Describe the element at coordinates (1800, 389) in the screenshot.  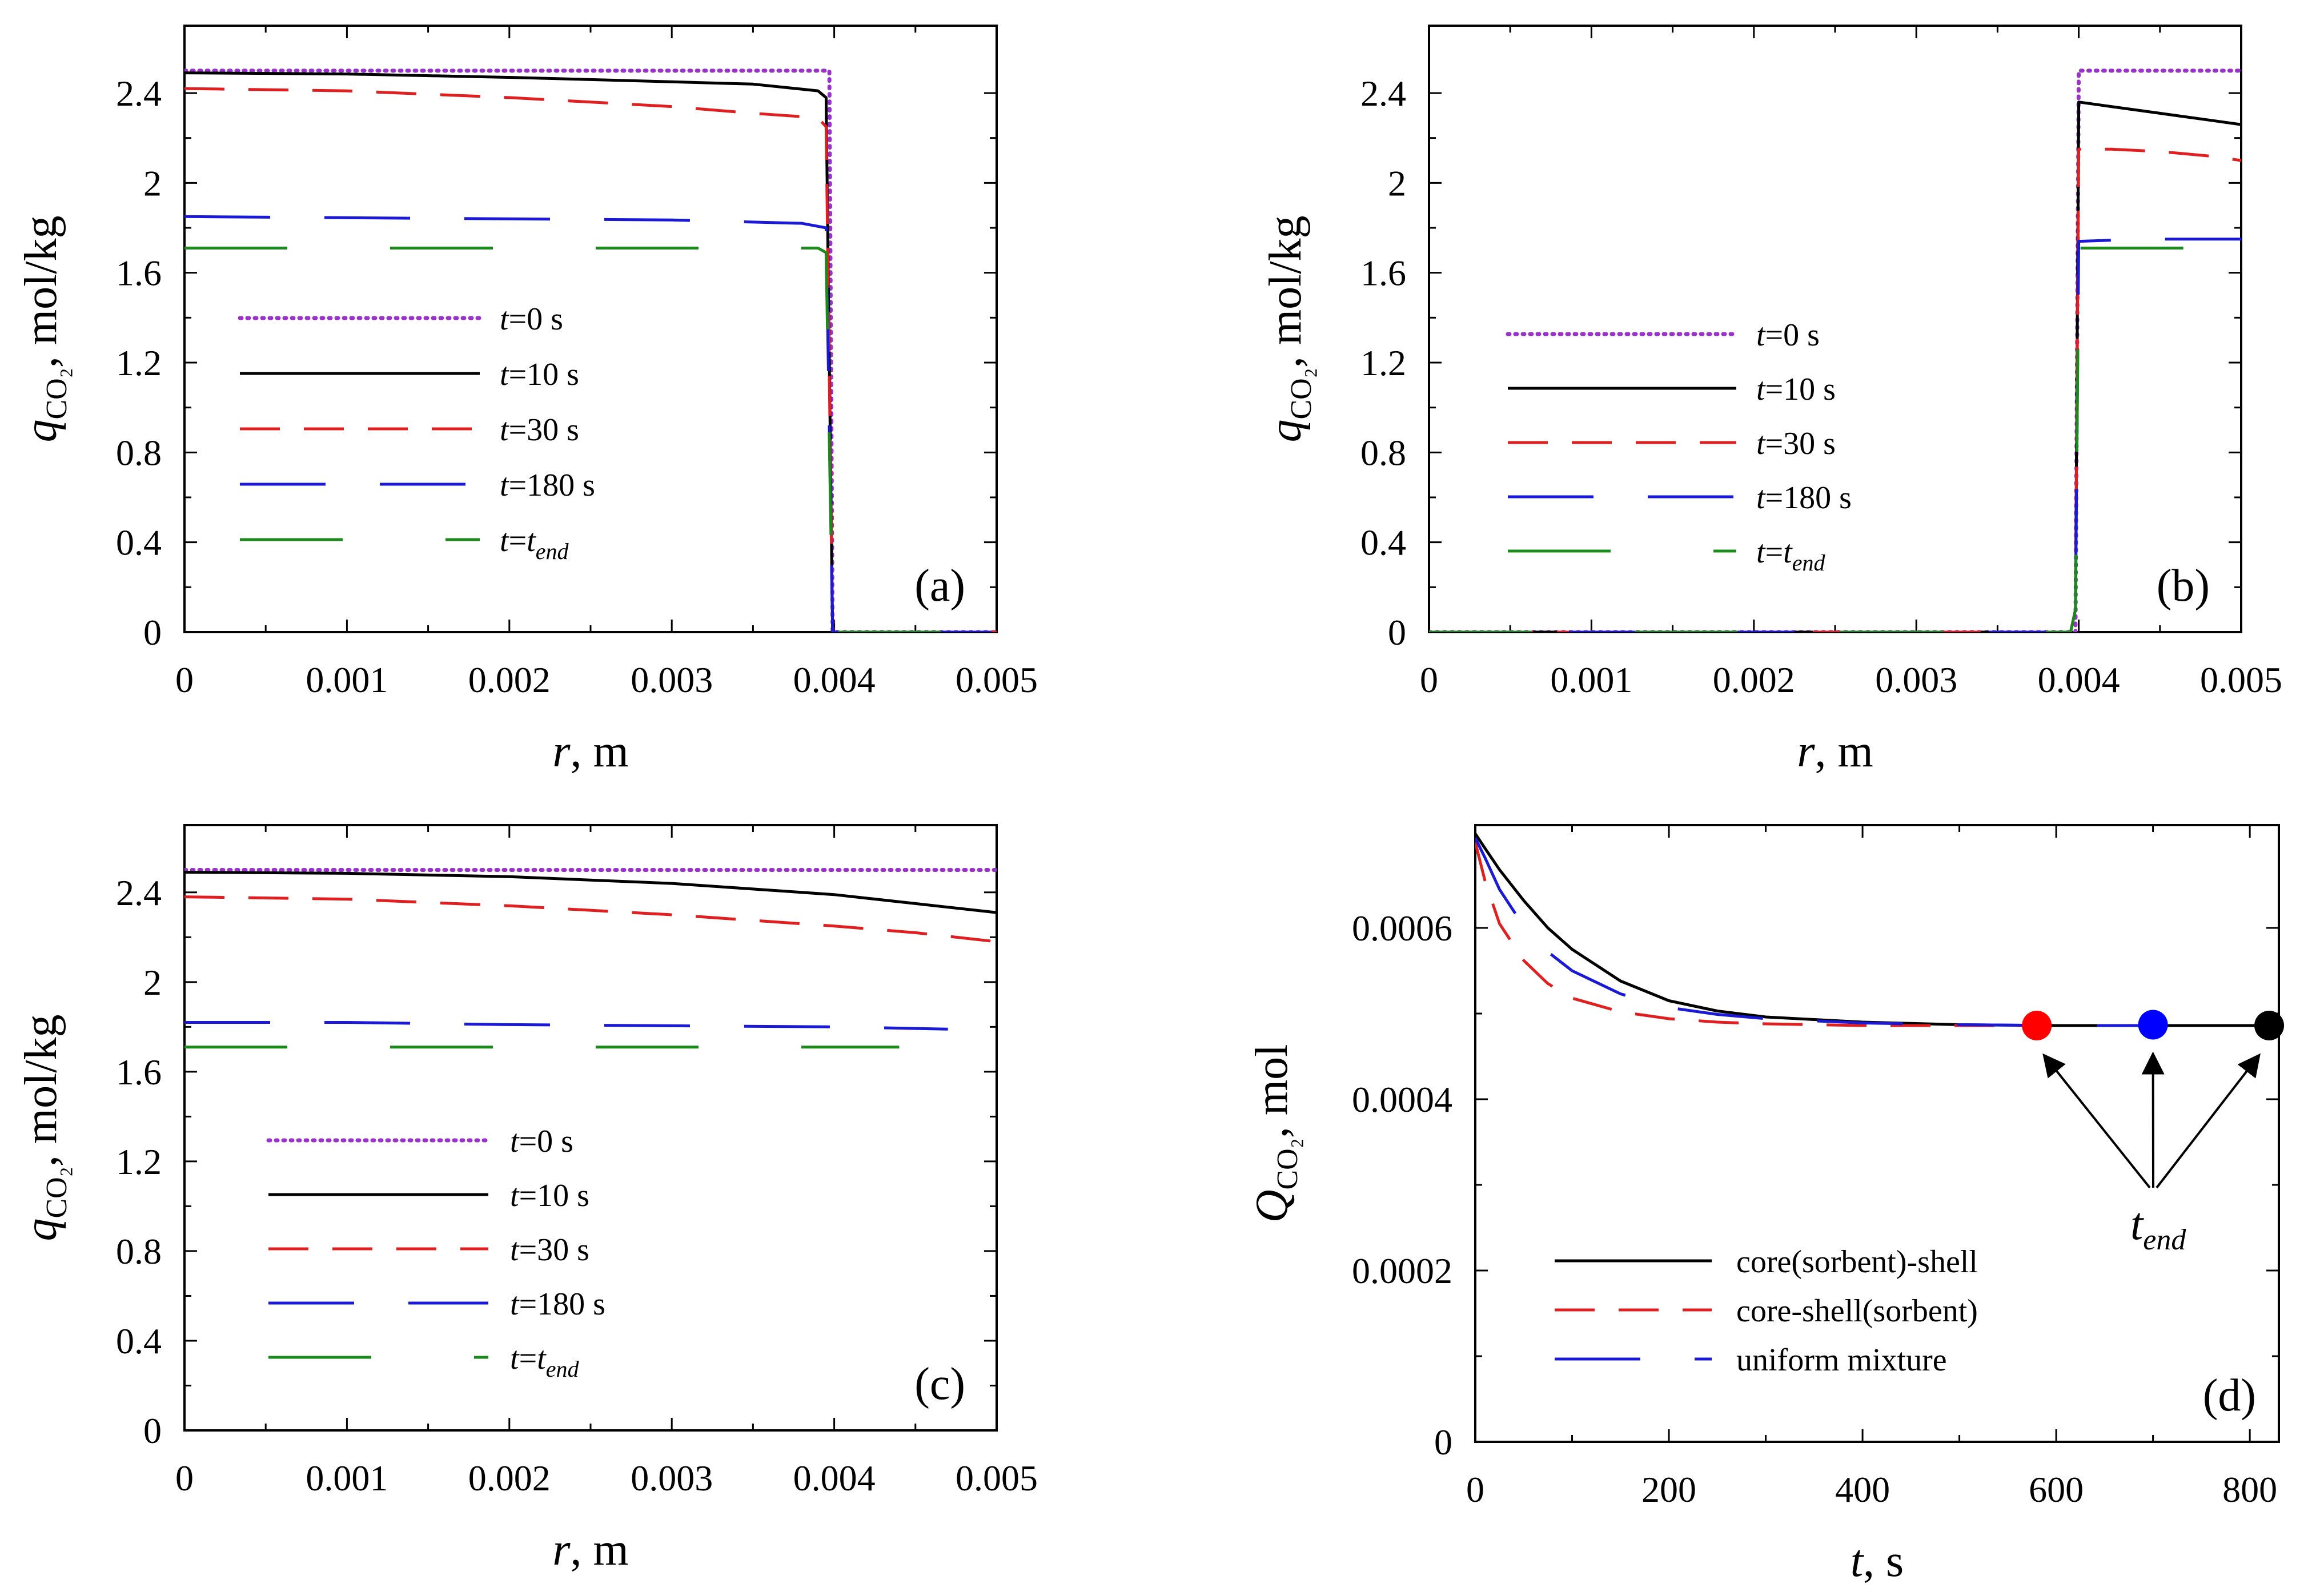
I see `legend-rest: =10 s` at that location.